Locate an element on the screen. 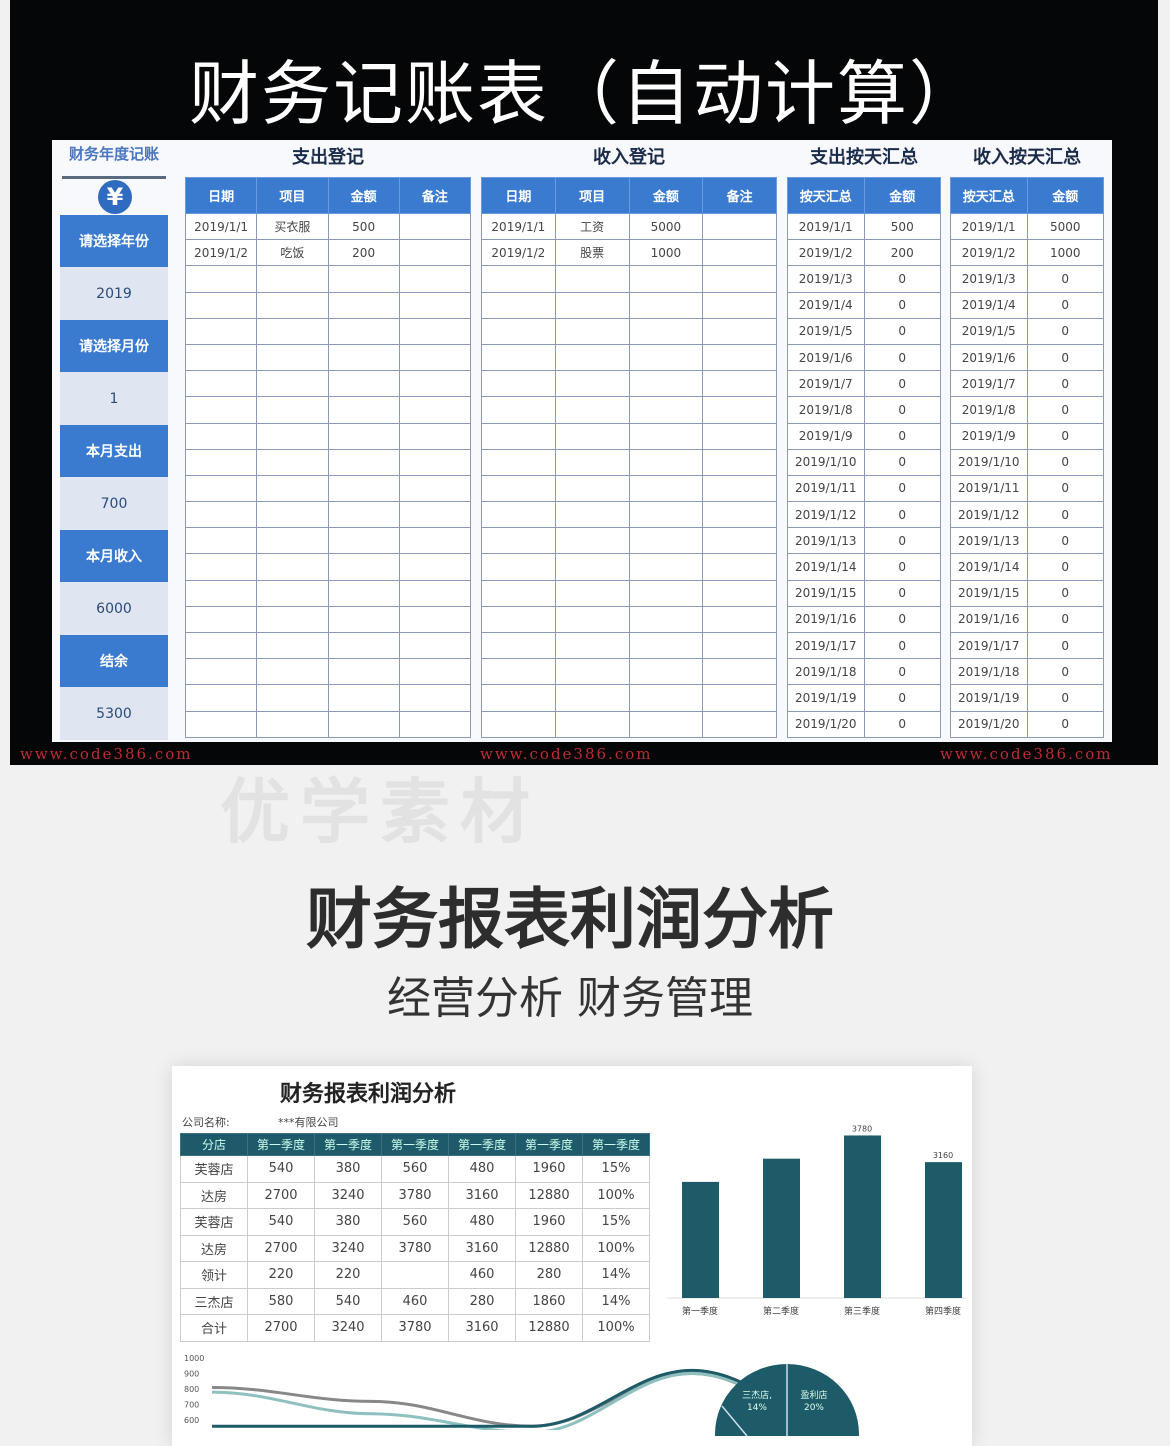  table-cell: 2019/1/7 is located at coordinates (989, 384).